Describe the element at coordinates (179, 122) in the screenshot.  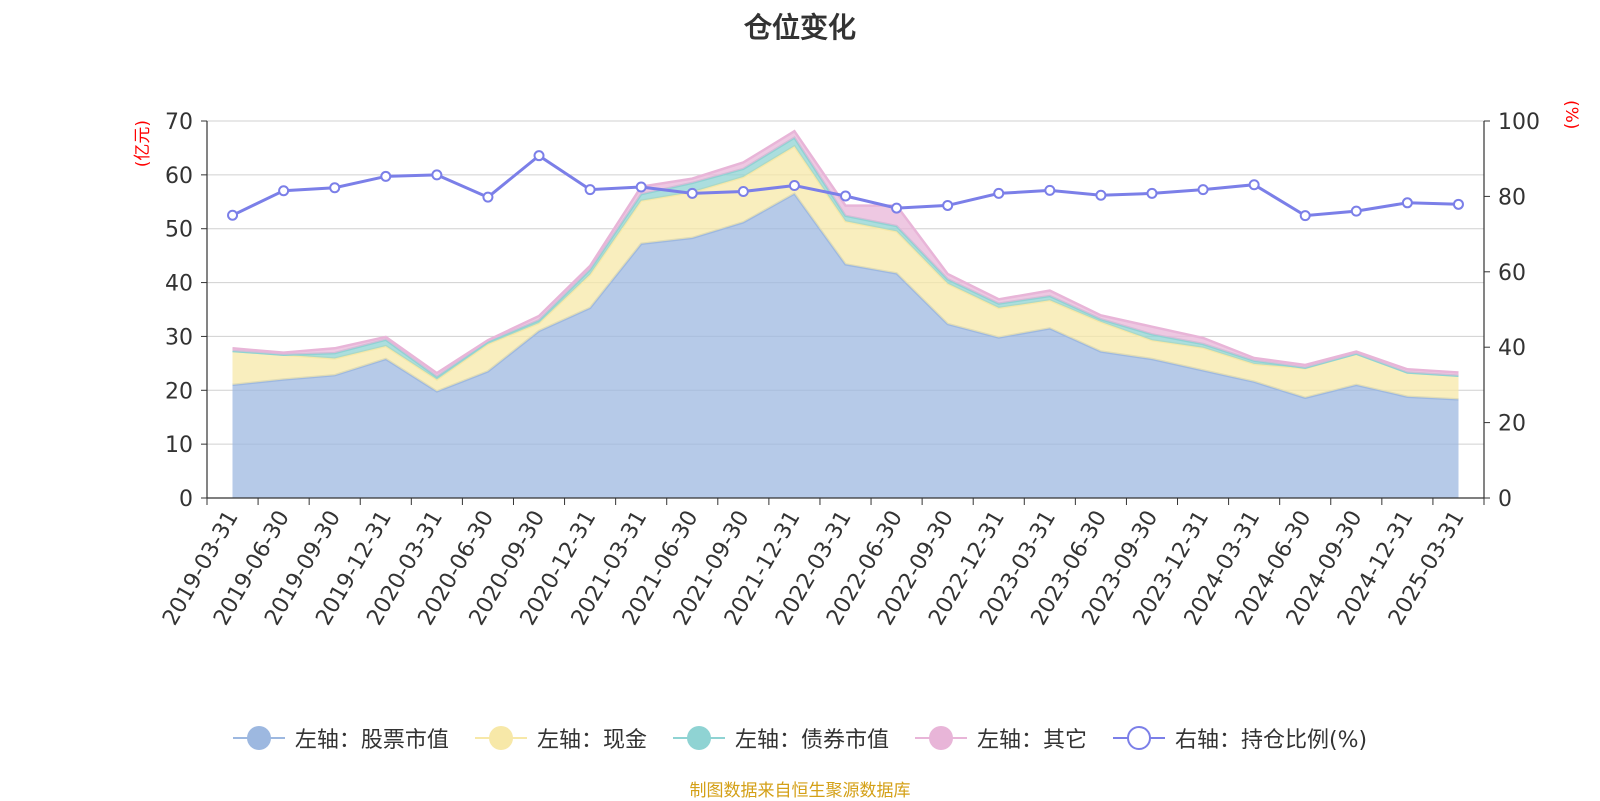
I see `left-axis-tick-label: 70` at that location.